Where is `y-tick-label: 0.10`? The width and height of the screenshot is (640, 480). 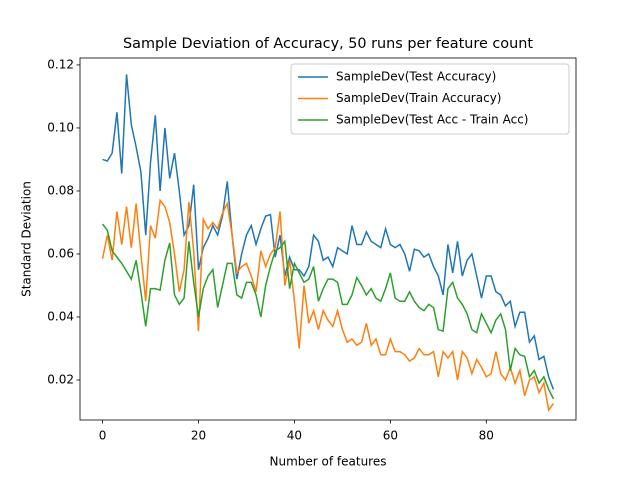
y-tick-label: 0.10 is located at coordinates (60, 127).